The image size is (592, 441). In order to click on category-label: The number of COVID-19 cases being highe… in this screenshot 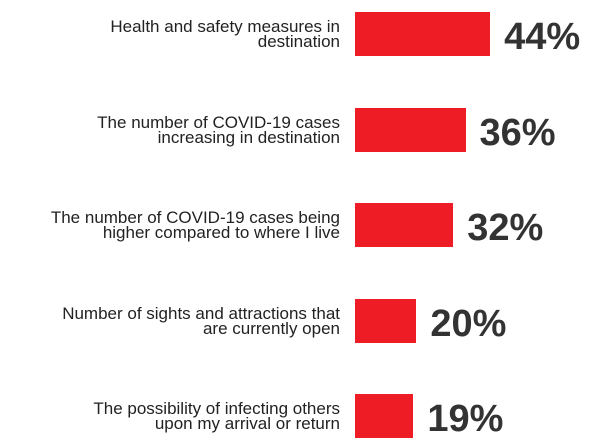, I will do `click(195, 225)`.